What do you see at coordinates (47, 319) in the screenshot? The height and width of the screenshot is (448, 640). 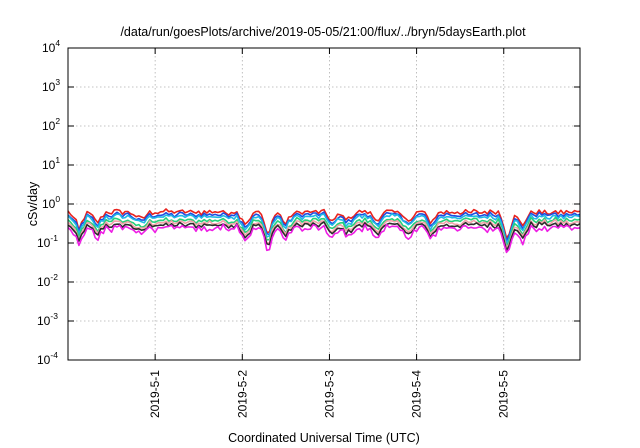 I see `y-tick-label: 10⁻³` at bounding box center [47, 319].